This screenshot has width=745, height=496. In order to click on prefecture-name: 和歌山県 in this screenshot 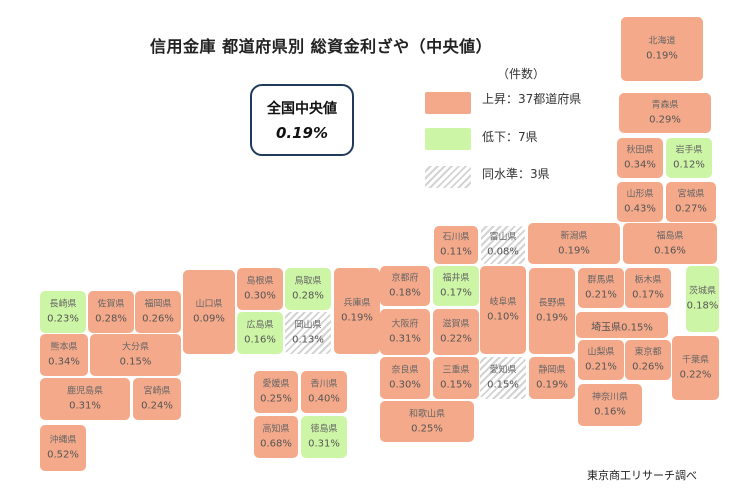, I will do `click(426, 414)`.